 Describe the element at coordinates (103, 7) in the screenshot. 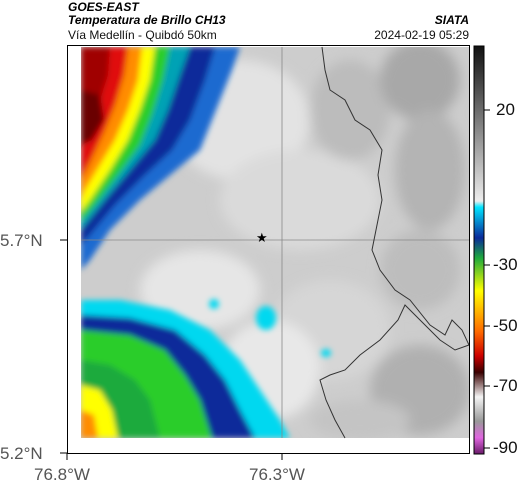

I see `satellite-title: GOES-EAST` at that location.